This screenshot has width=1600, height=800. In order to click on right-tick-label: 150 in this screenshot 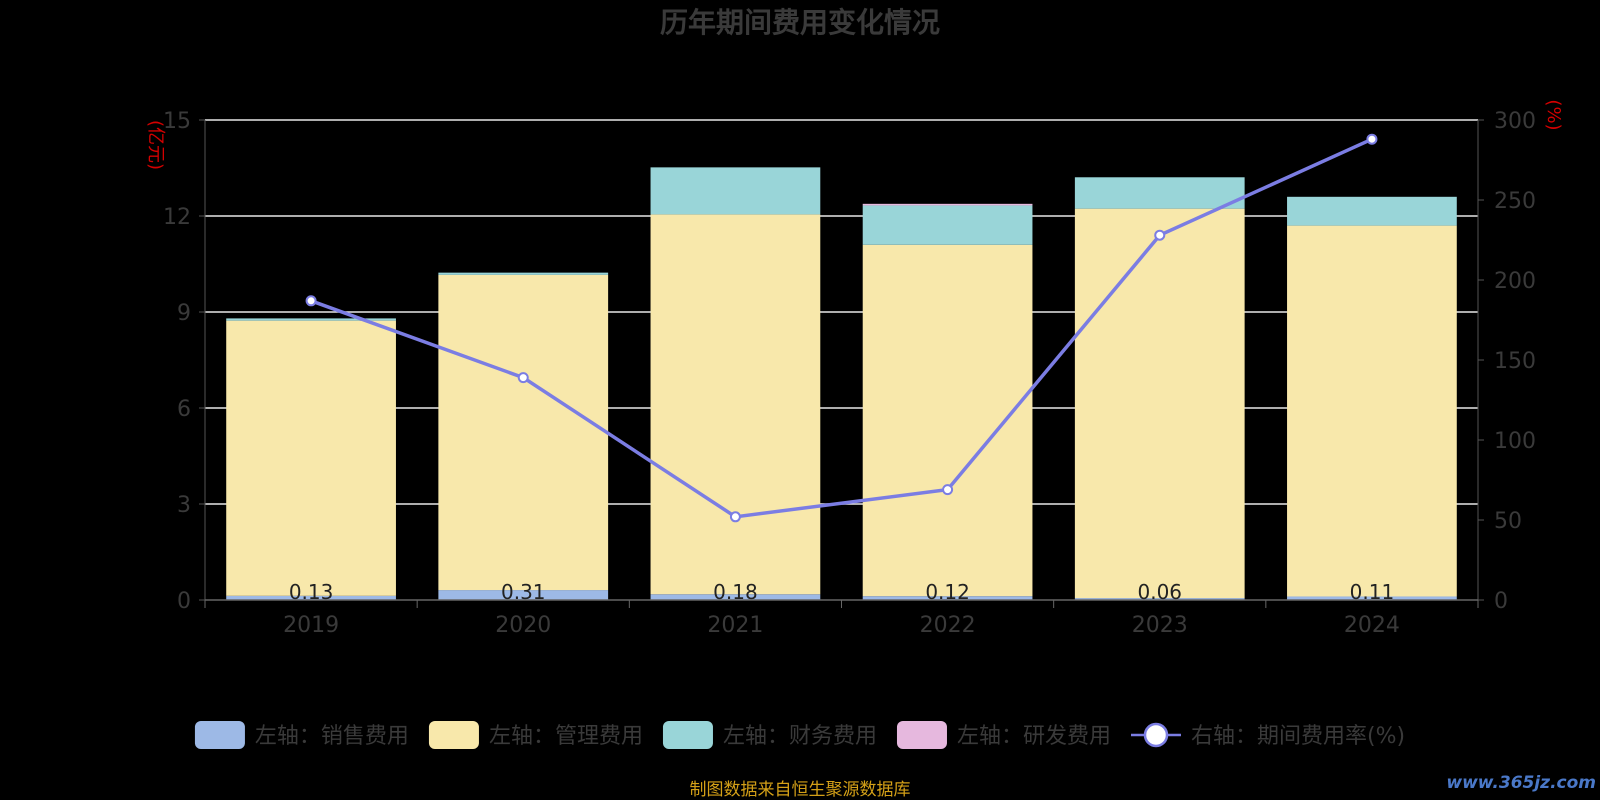, I will do `click(1515, 361)`.